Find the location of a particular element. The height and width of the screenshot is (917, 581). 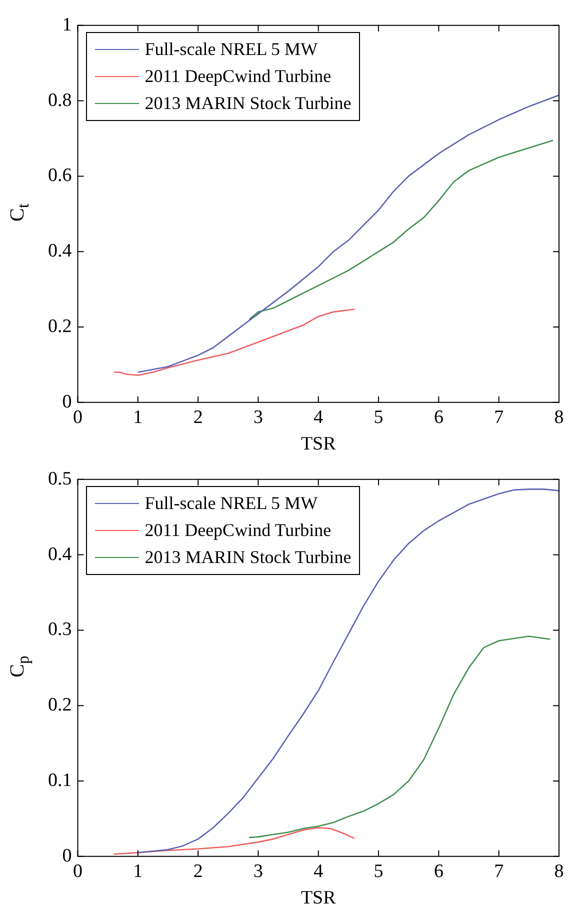

y-tick-label: 0.5 is located at coordinates (60, 479).